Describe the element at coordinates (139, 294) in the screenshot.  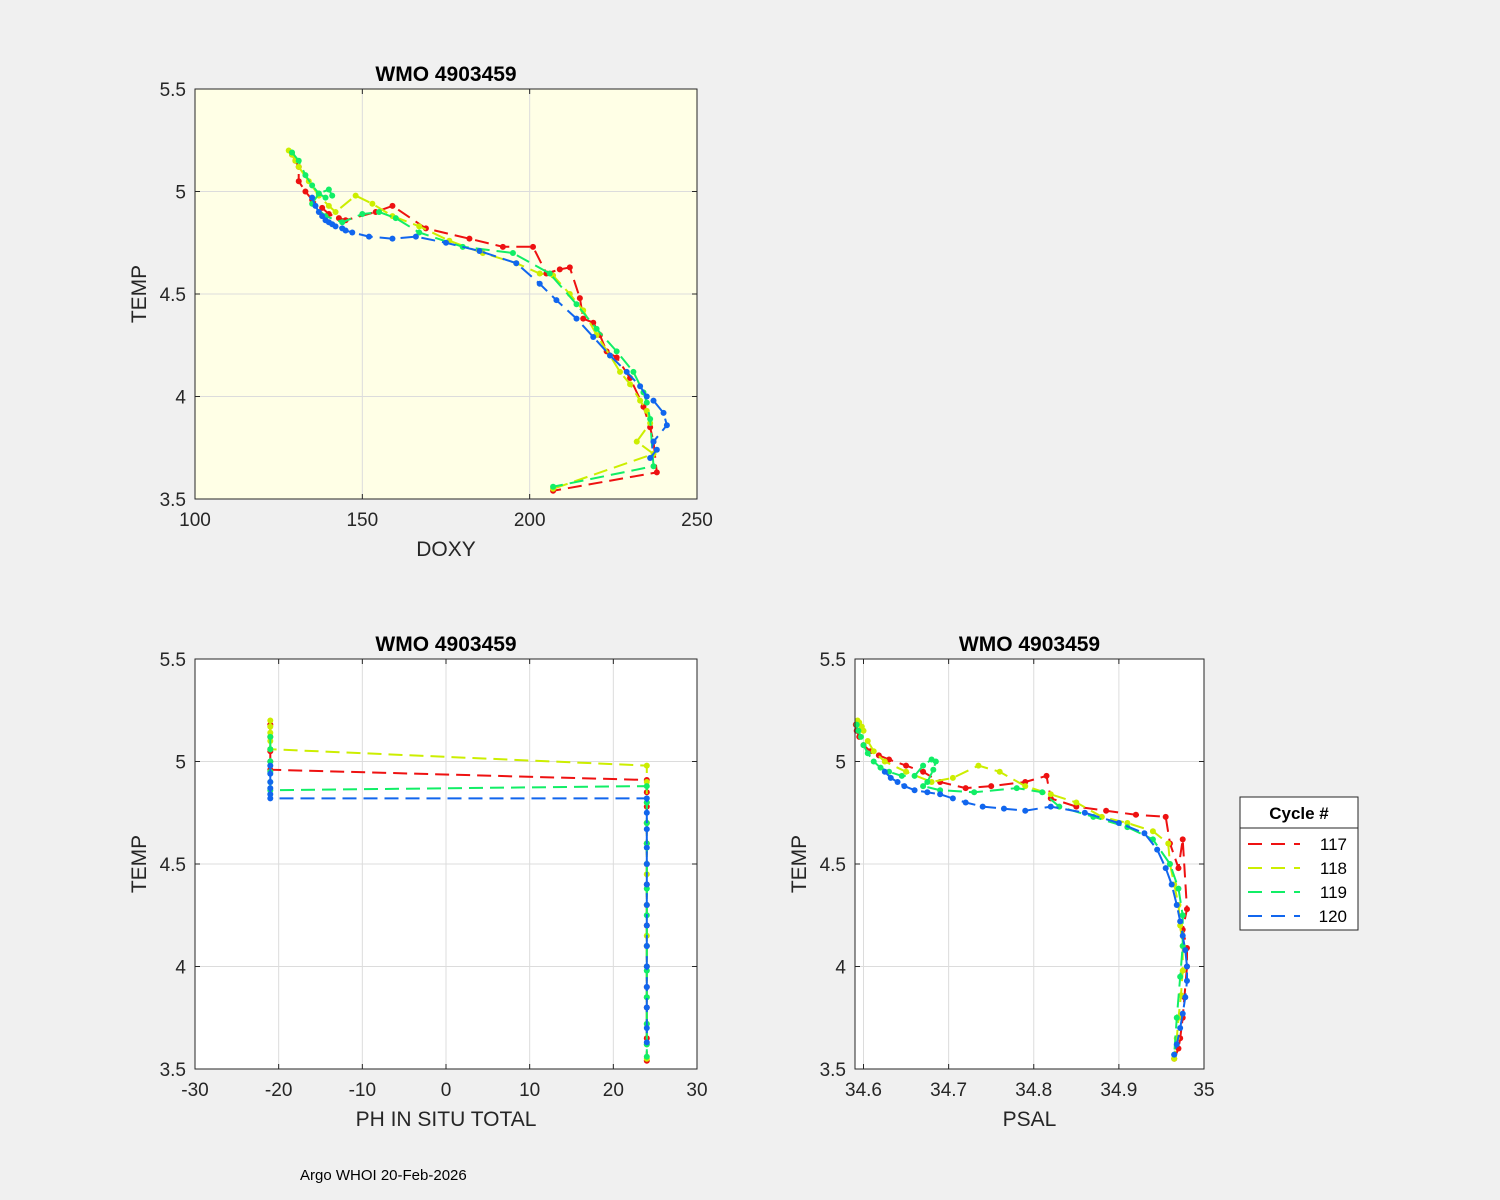
I see `y-axis-label: TEMP` at that location.